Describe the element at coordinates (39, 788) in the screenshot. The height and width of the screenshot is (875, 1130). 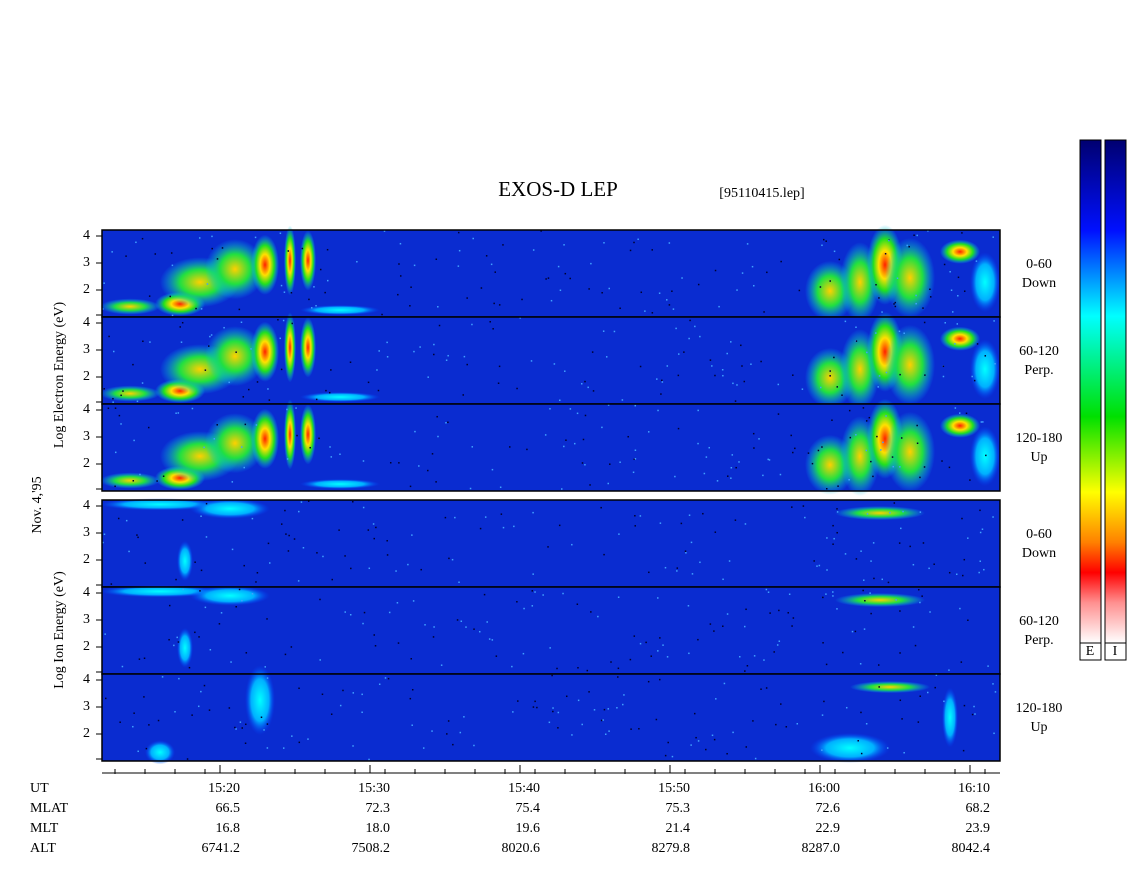
I see `ephemeris-label: UT` at that location.